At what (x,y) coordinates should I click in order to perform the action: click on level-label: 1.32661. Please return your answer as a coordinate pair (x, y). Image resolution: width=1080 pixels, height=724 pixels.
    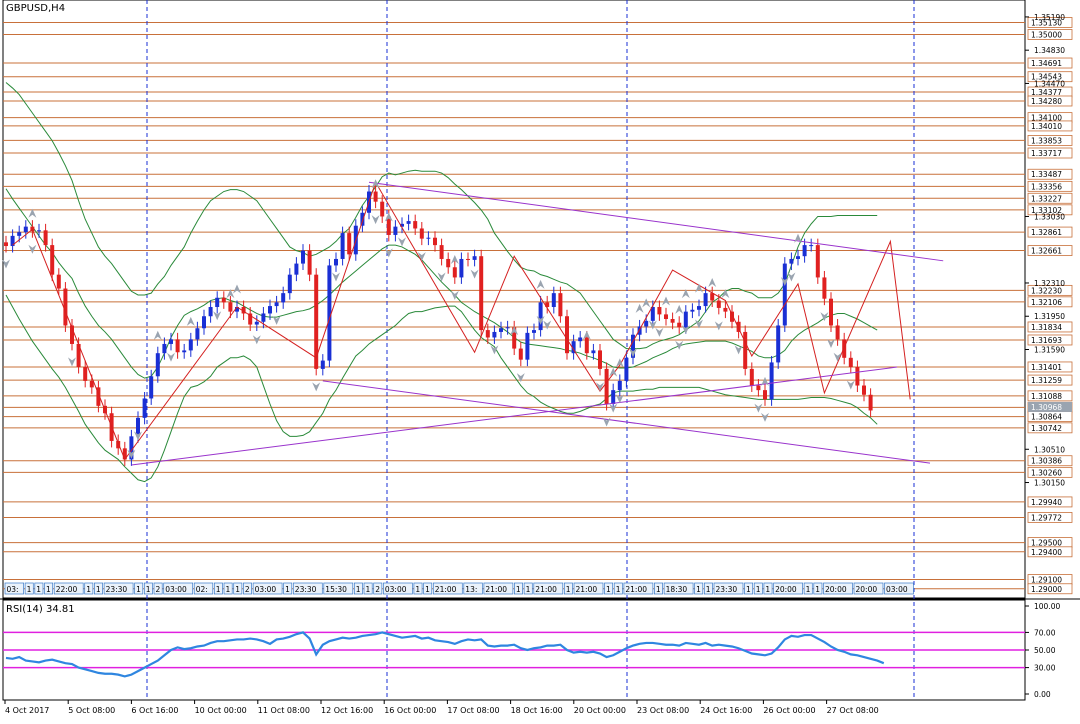
    Looking at the image, I should click on (1046, 251).